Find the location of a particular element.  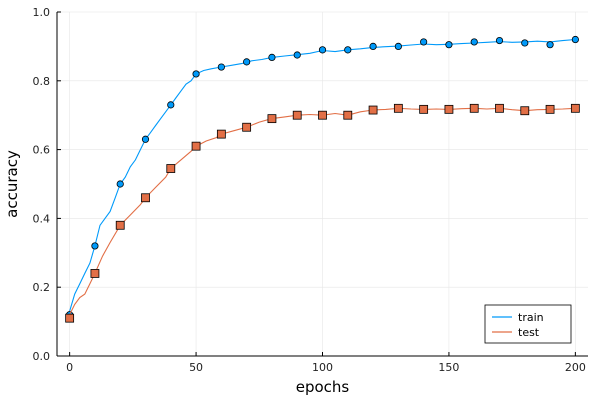

y-tick-label: 0.2 is located at coordinates (42, 287).